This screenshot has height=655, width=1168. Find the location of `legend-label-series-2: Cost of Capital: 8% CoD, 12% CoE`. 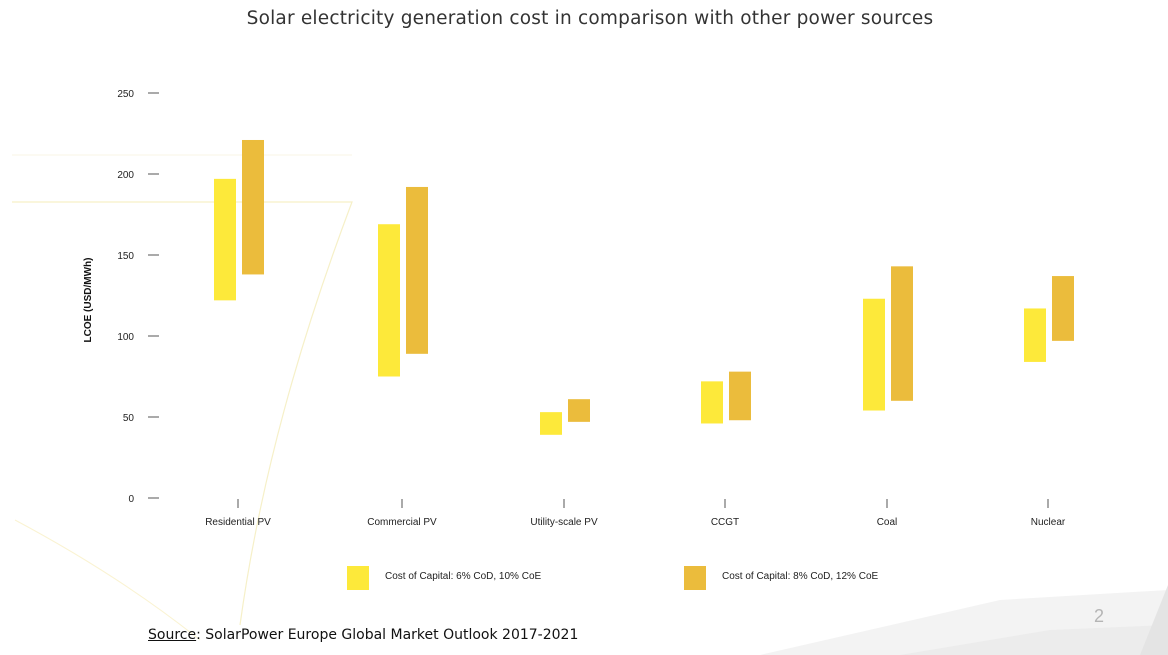

legend-label-series-2: Cost of Capital: 8% CoD, 12% CoE is located at coordinates (800, 576).